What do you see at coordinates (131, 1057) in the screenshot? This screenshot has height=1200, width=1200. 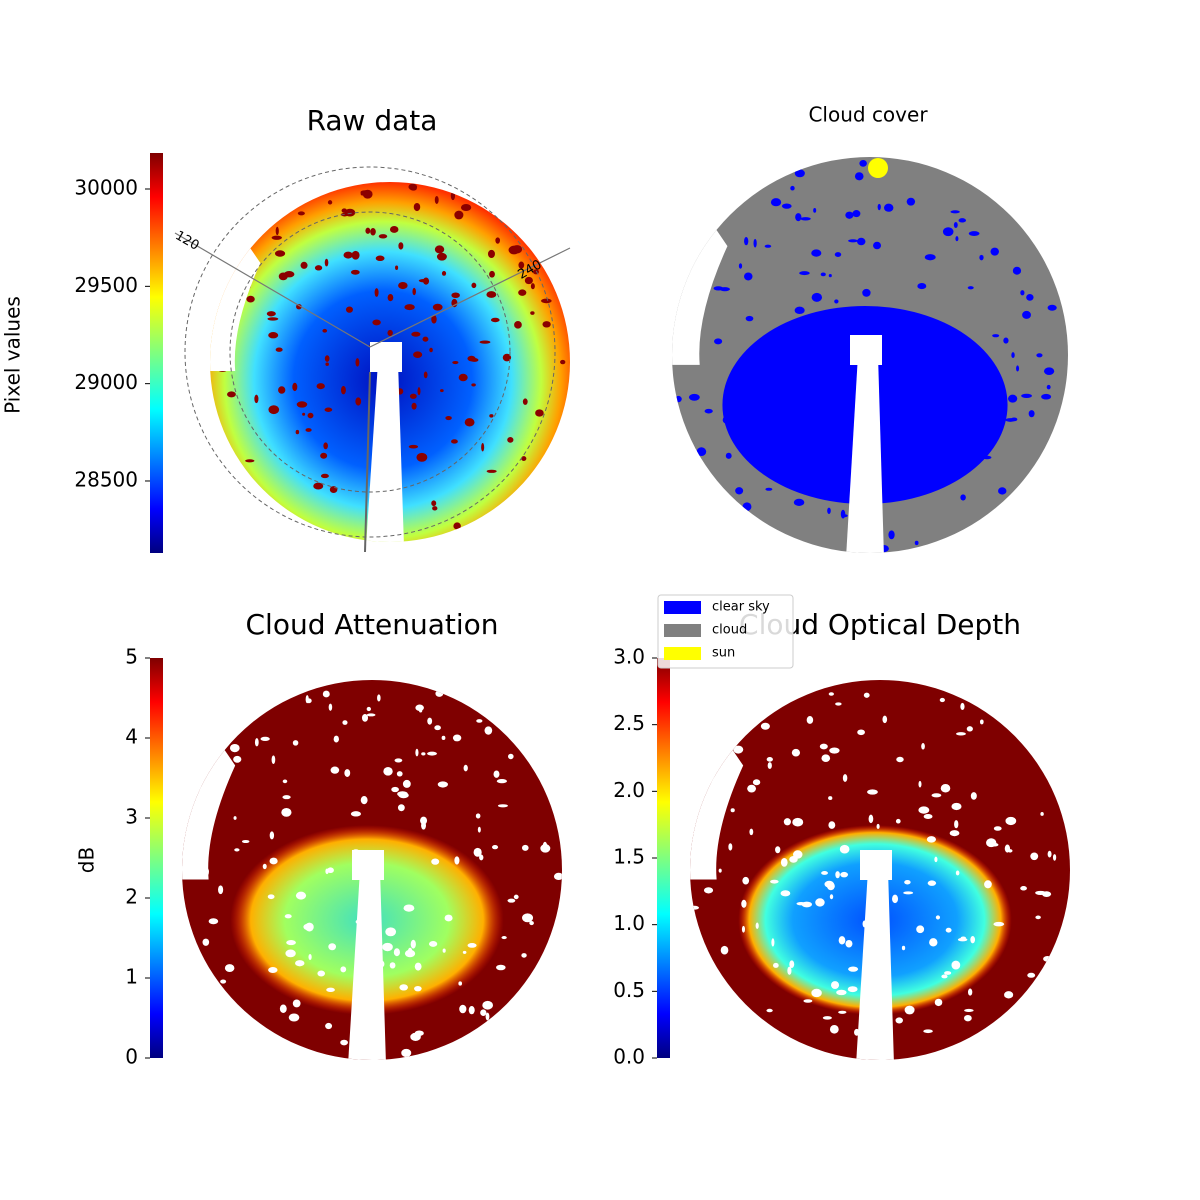 I see `colorbar-tick-label: 0` at bounding box center [131, 1057].